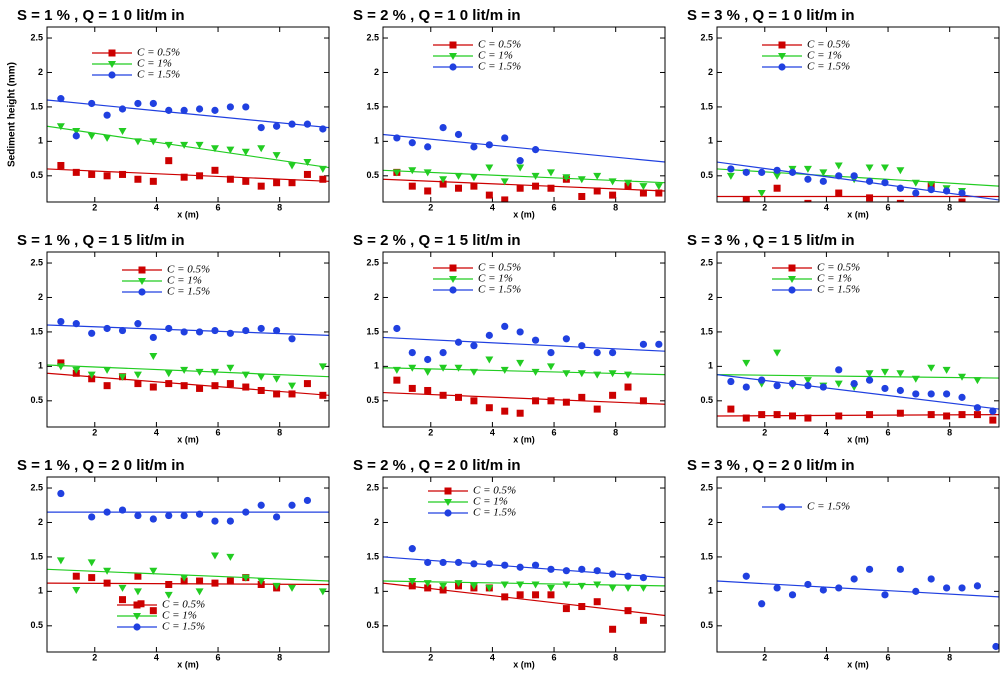  I want to click on x-tick-label: 4, so click(492, 657).